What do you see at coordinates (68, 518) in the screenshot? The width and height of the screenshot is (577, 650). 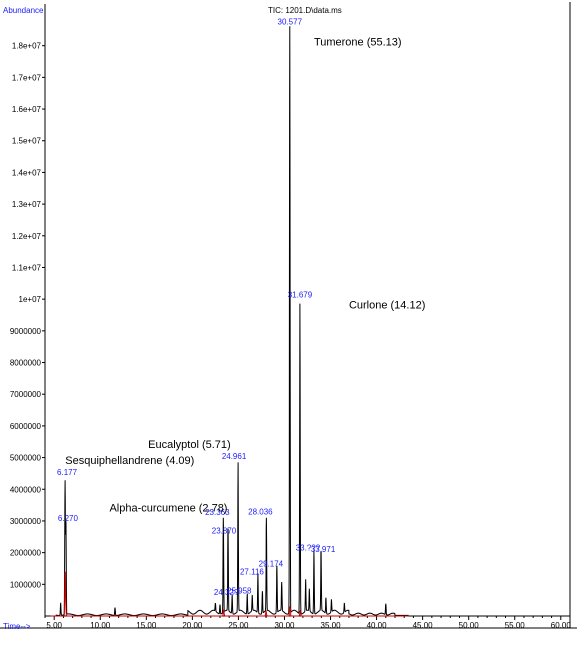 I see `peak-label: 6.270` at bounding box center [68, 518].